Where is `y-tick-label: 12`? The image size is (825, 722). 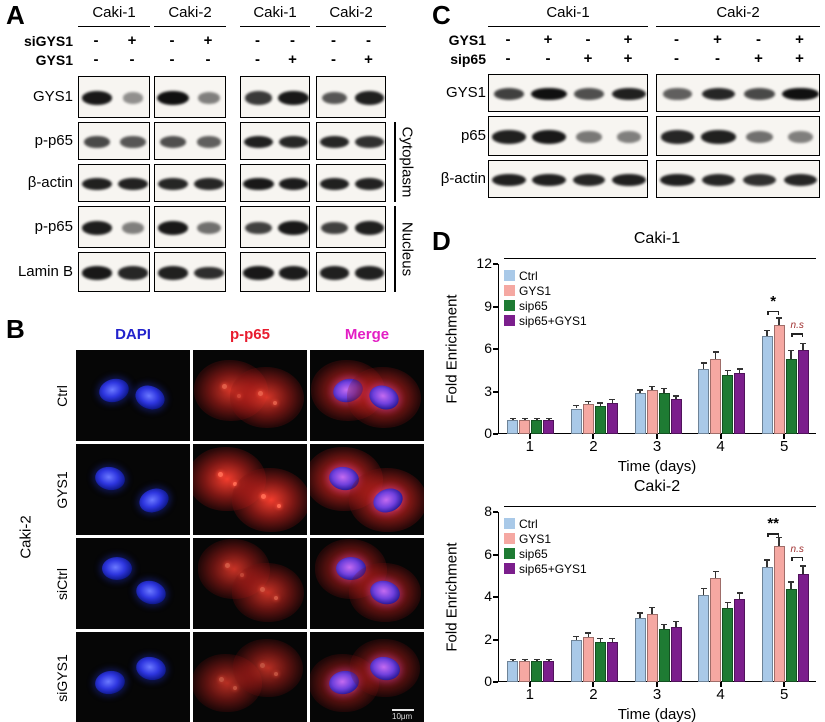
y-tick-label: 12 is located at coordinates (484, 263).